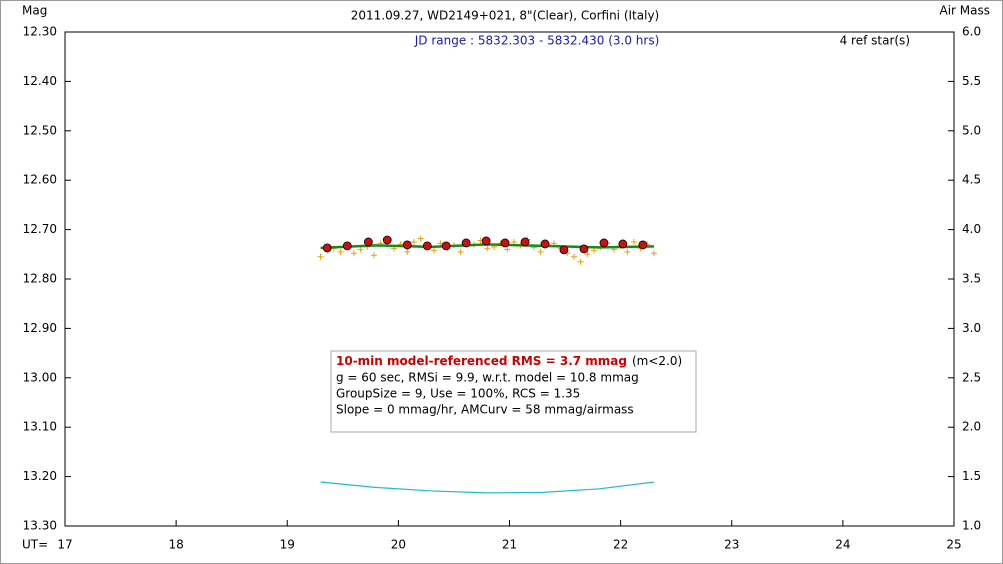 This screenshot has width=1003, height=564. What do you see at coordinates (487, 487) in the screenshot?
I see `line` at bounding box center [487, 487].